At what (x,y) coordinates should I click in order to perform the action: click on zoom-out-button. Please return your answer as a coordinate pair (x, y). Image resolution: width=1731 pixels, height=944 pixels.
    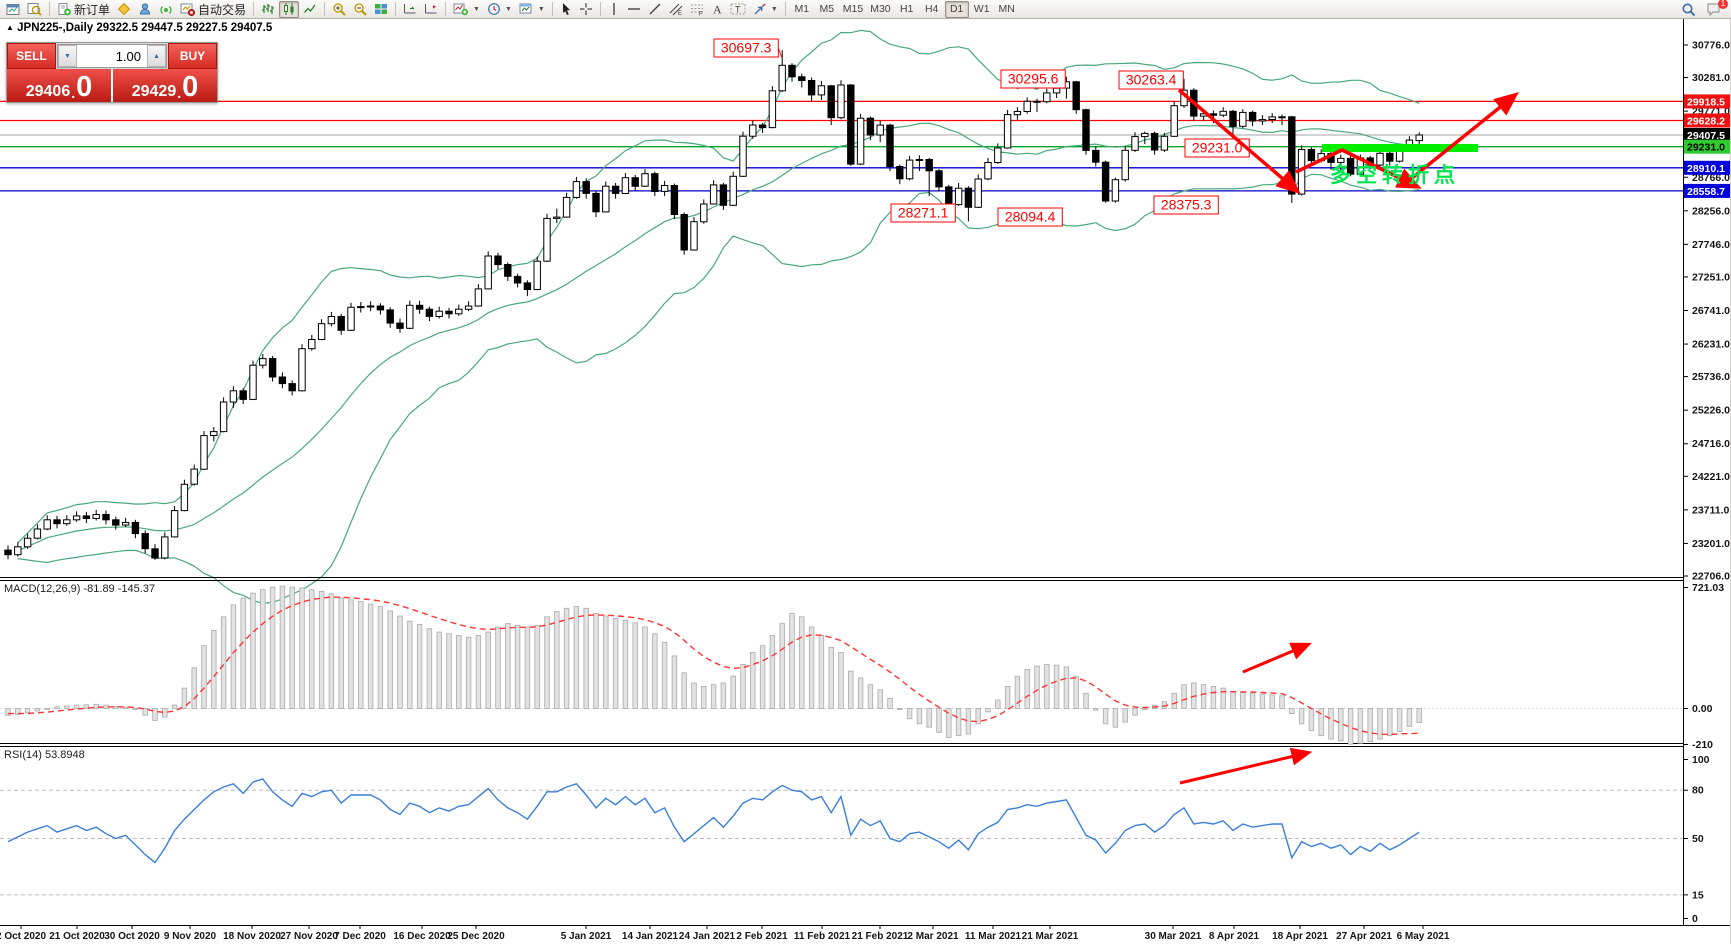
    Looking at the image, I should click on (360, 9).